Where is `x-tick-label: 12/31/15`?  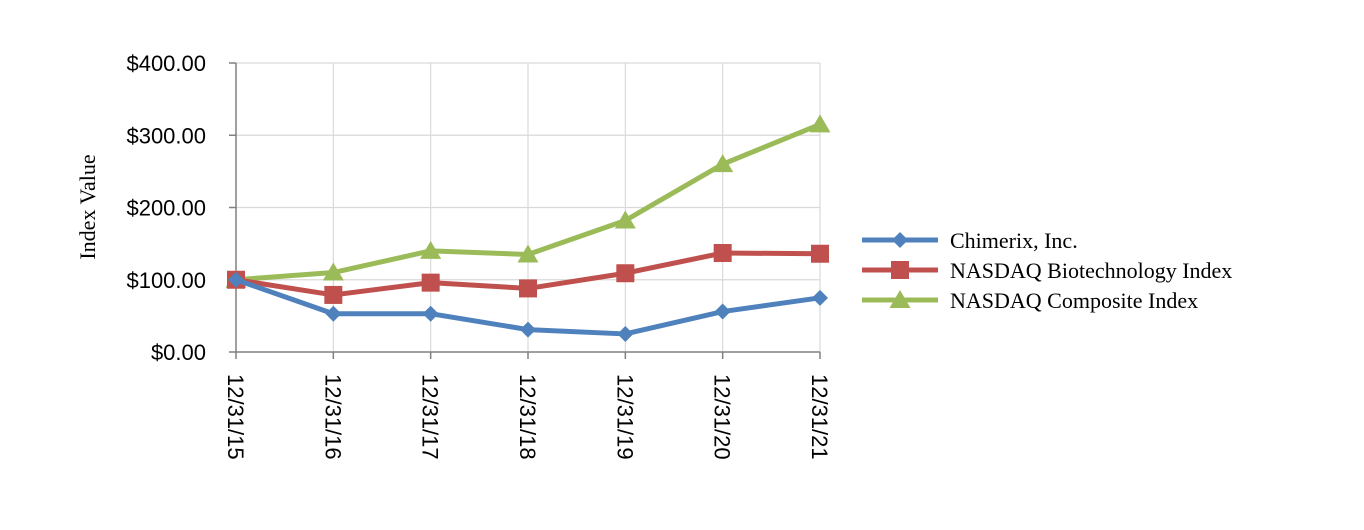
x-tick-label: 12/31/15 is located at coordinates (235, 417).